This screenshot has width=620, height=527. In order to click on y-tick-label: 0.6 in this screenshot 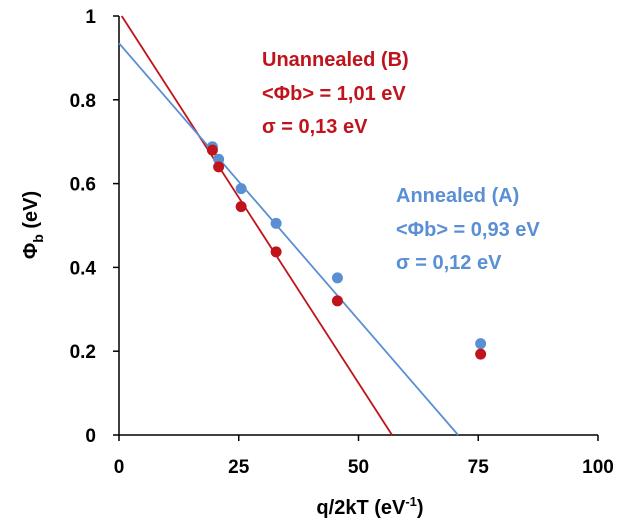, I will do `click(83, 185)`.